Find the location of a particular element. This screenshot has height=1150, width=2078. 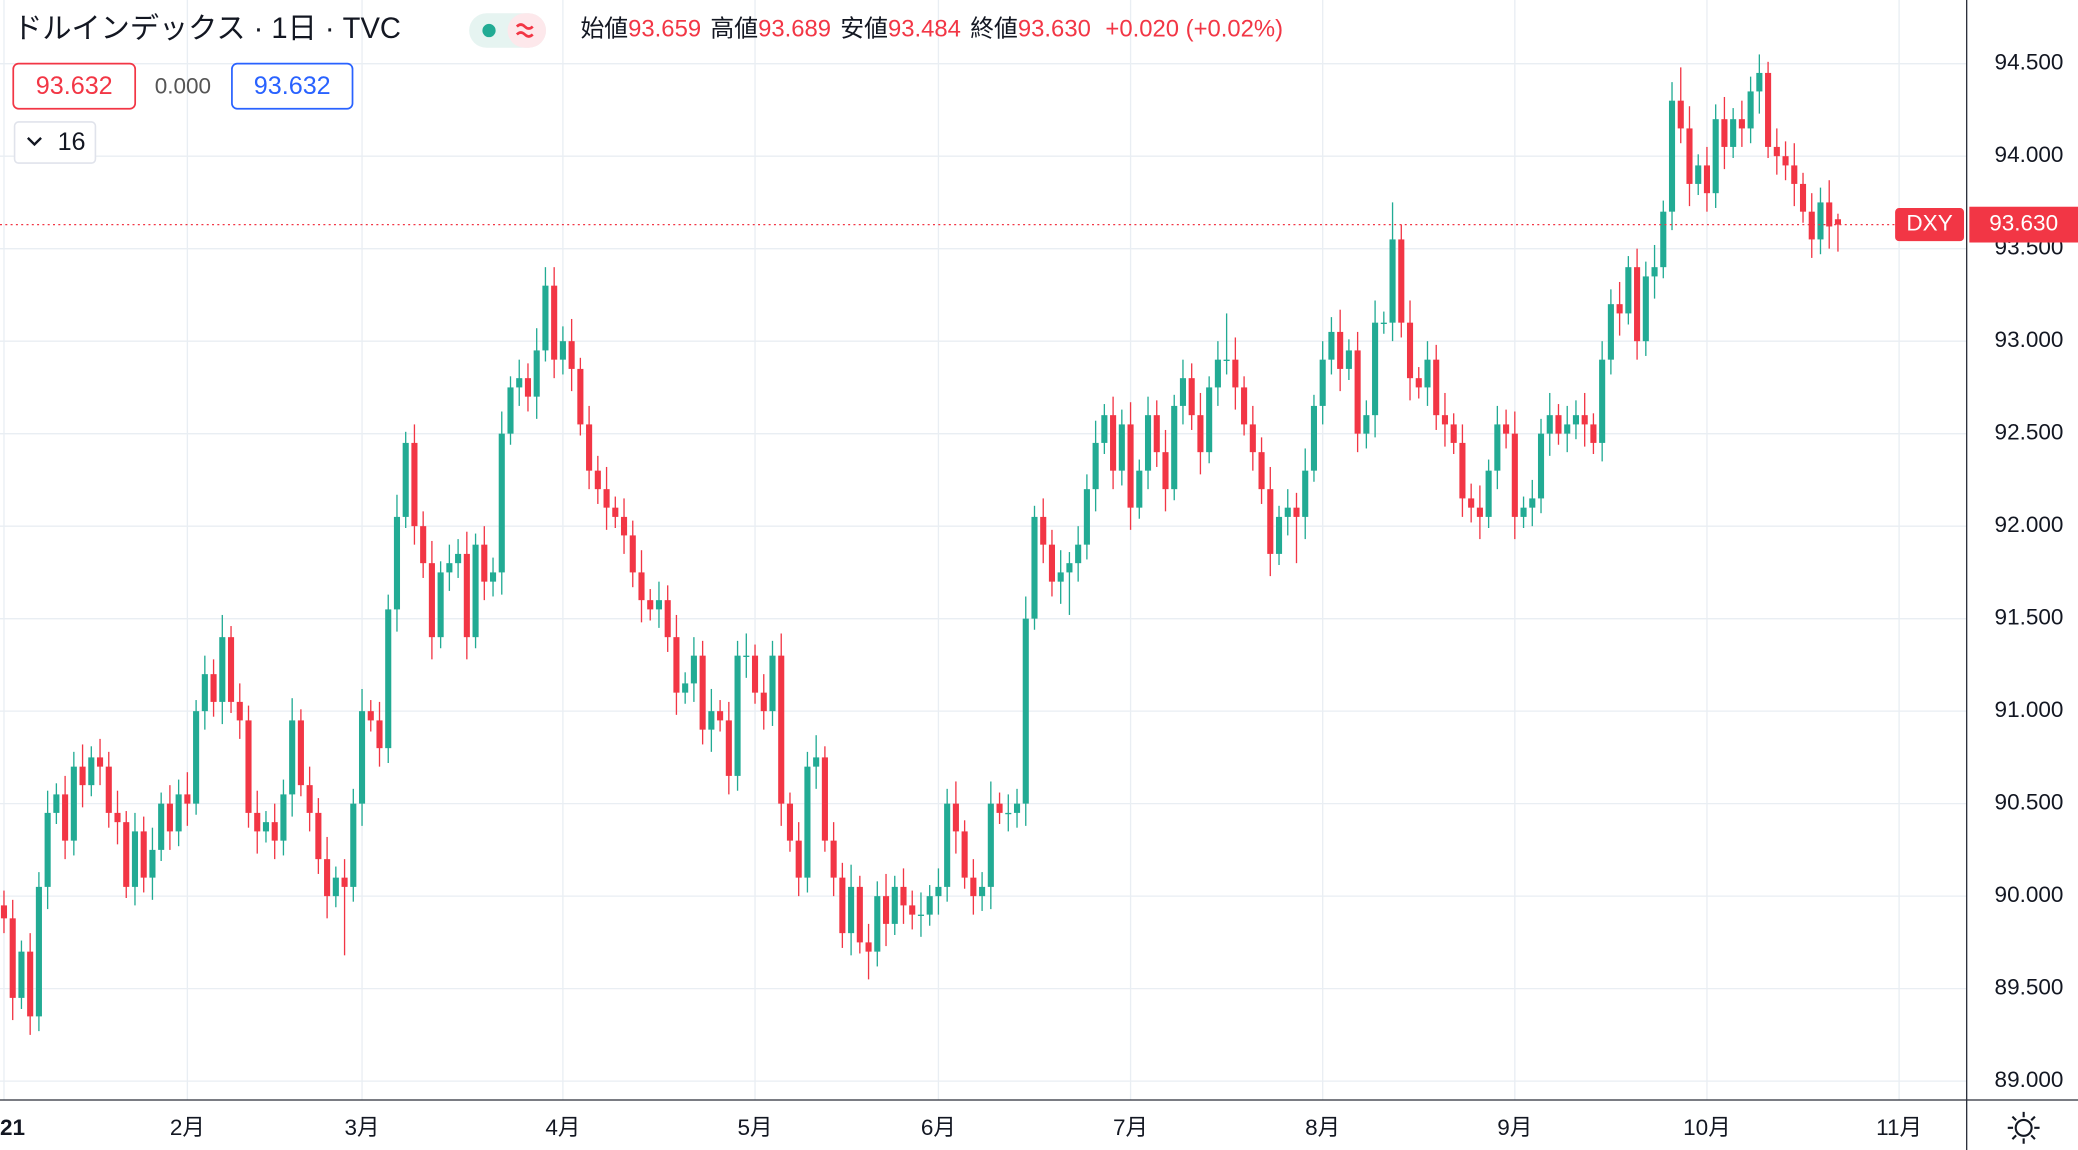

y-tick-label: 89.500 is located at coordinates (2029, 987).